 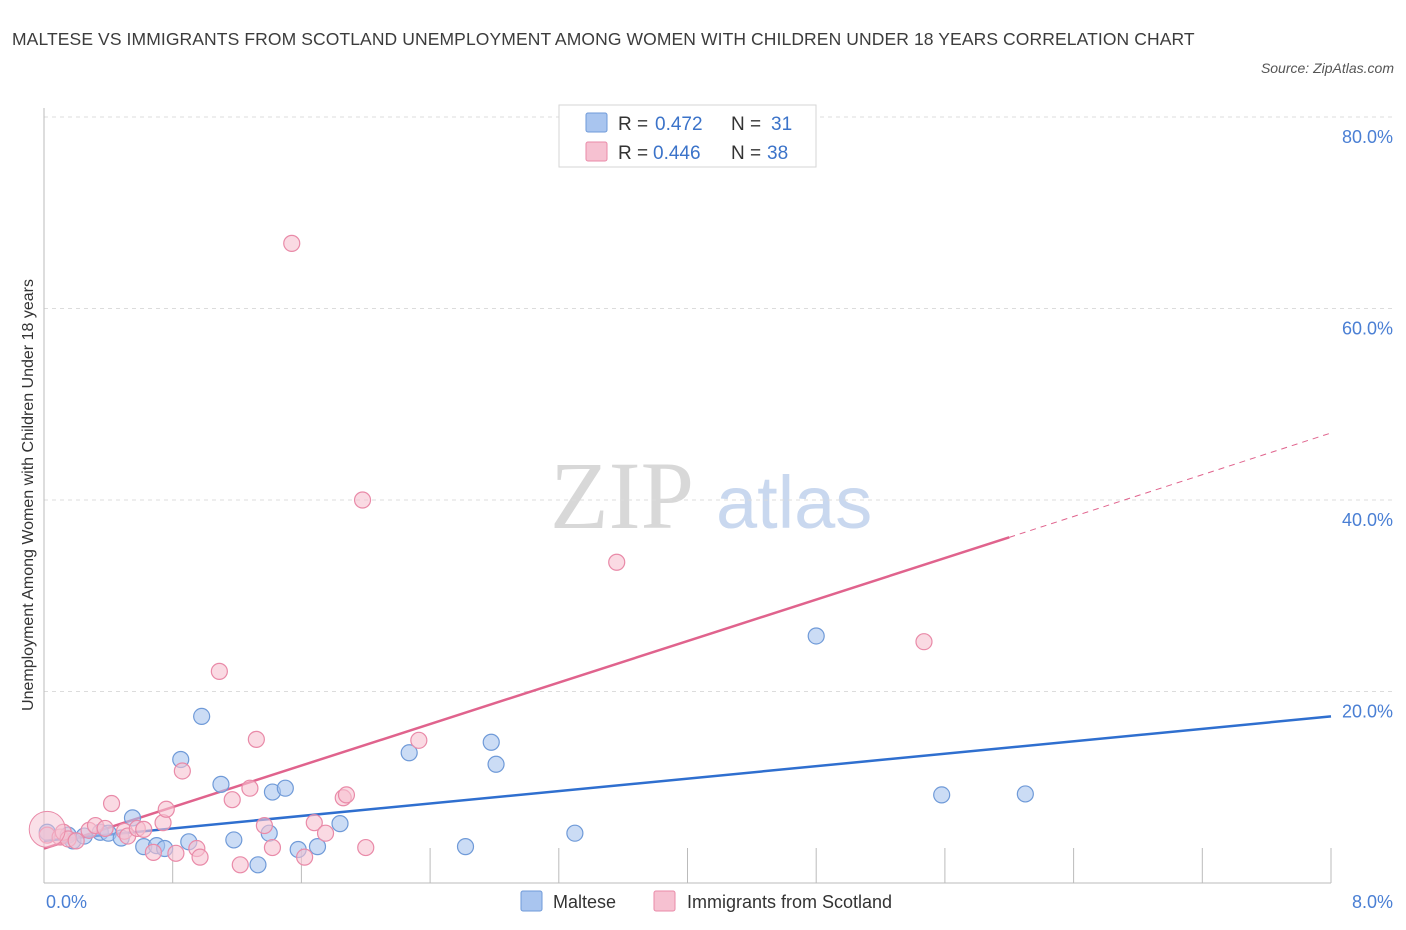 I want to click on bottom-legend-swatch-scotland, so click(x=664, y=901).